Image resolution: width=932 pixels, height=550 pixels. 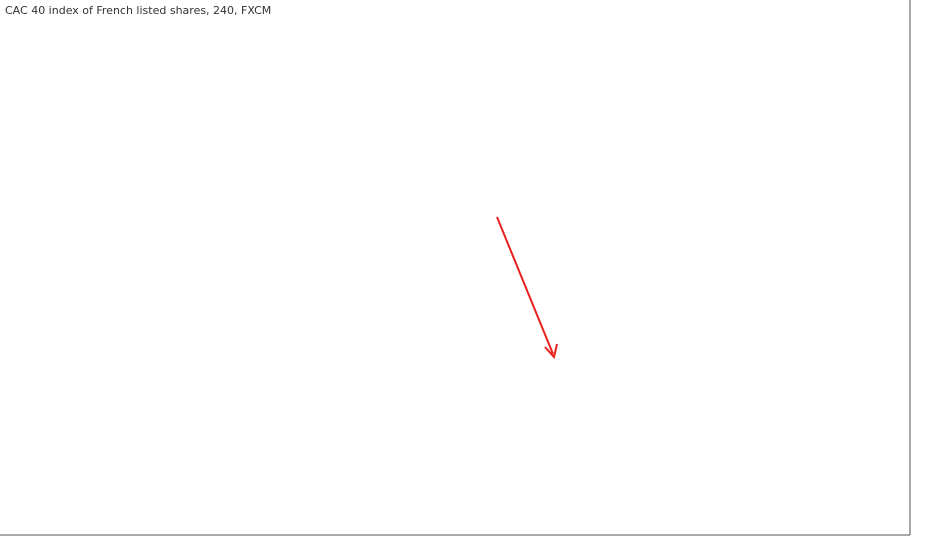 I want to click on arrow-shaft, so click(x=525, y=285).